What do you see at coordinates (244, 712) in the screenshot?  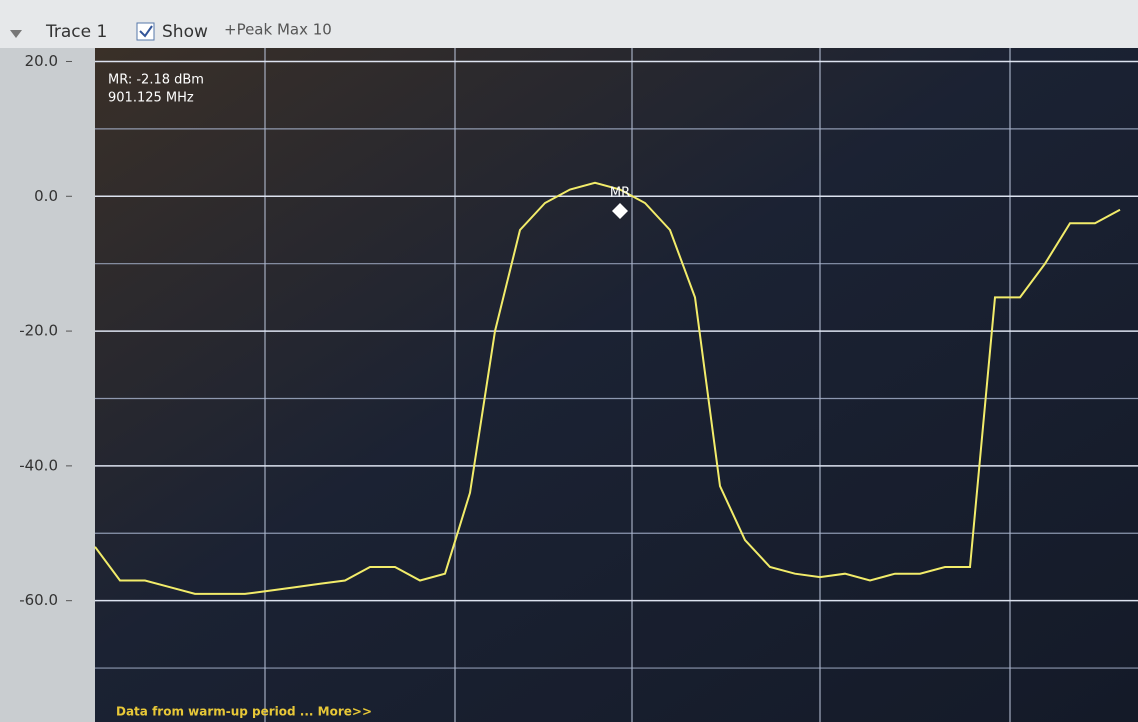 I see `status-message: Data from warm-up period ... More>>` at bounding box center [244, 712].